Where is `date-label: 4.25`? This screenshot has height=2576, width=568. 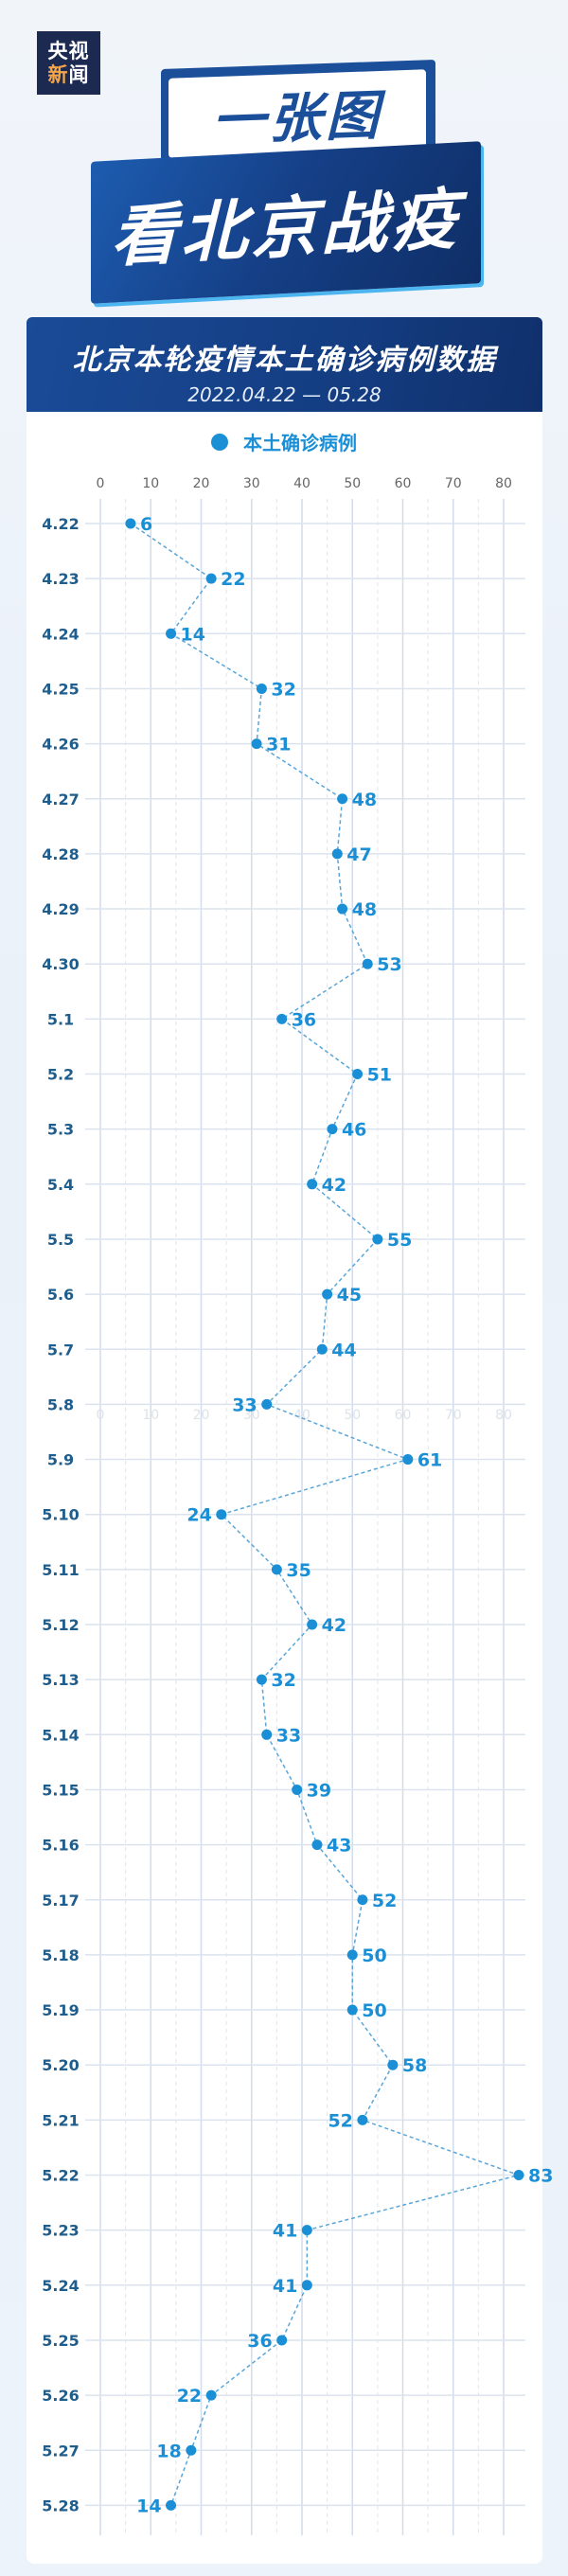 date-label: 4.25 is located at coordinates (60, 689).